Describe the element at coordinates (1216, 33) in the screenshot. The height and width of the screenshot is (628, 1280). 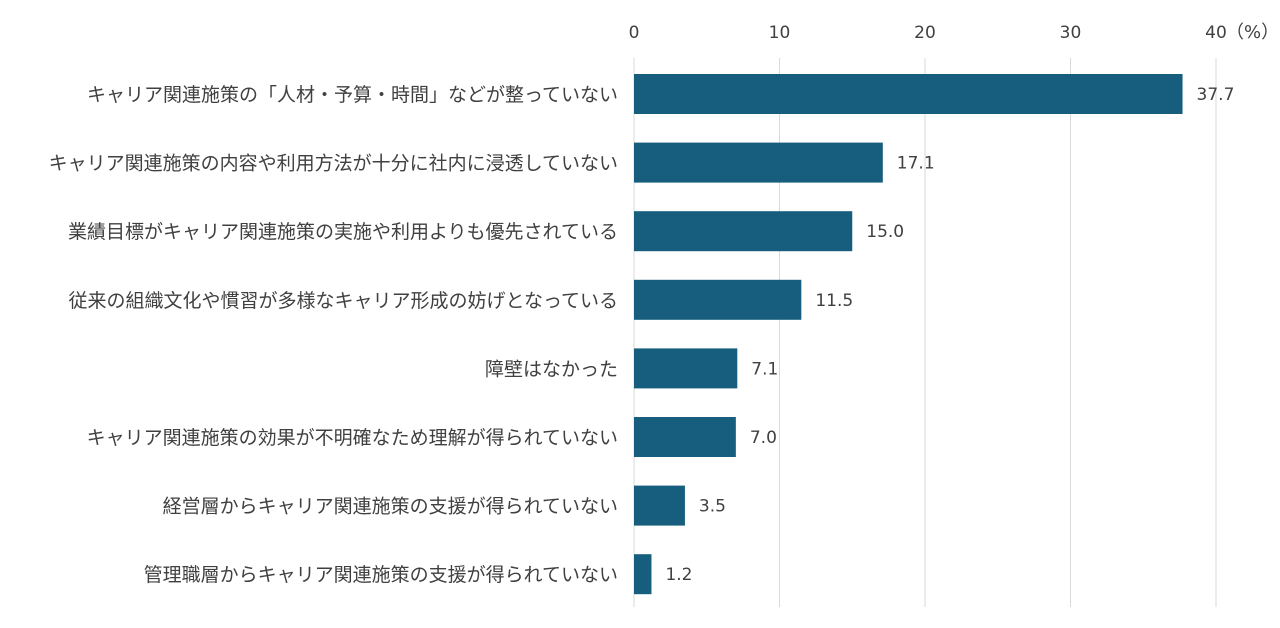
I see `x-tick-label: 40` at that location.